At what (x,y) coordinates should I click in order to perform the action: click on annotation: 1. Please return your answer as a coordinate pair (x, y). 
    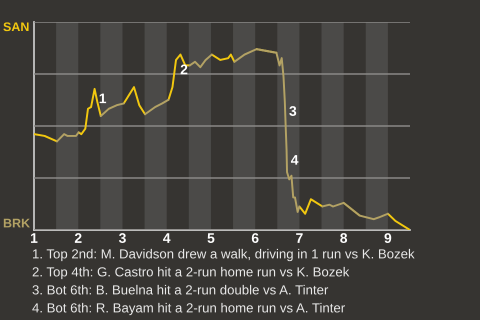
    Looking at the image, I should click on (103, 99).